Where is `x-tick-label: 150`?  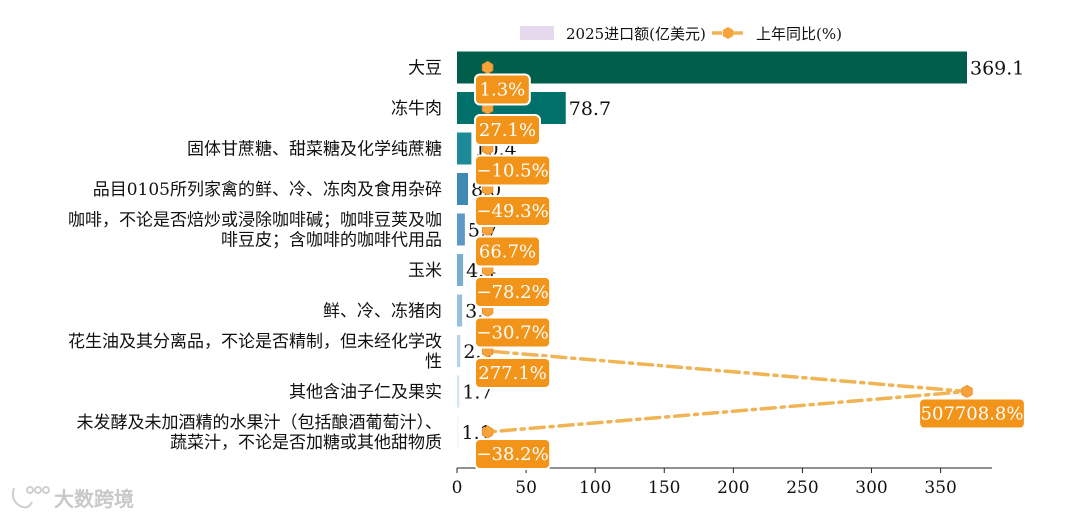 x-tick-label: 150 is located at coordinates (664, 488).